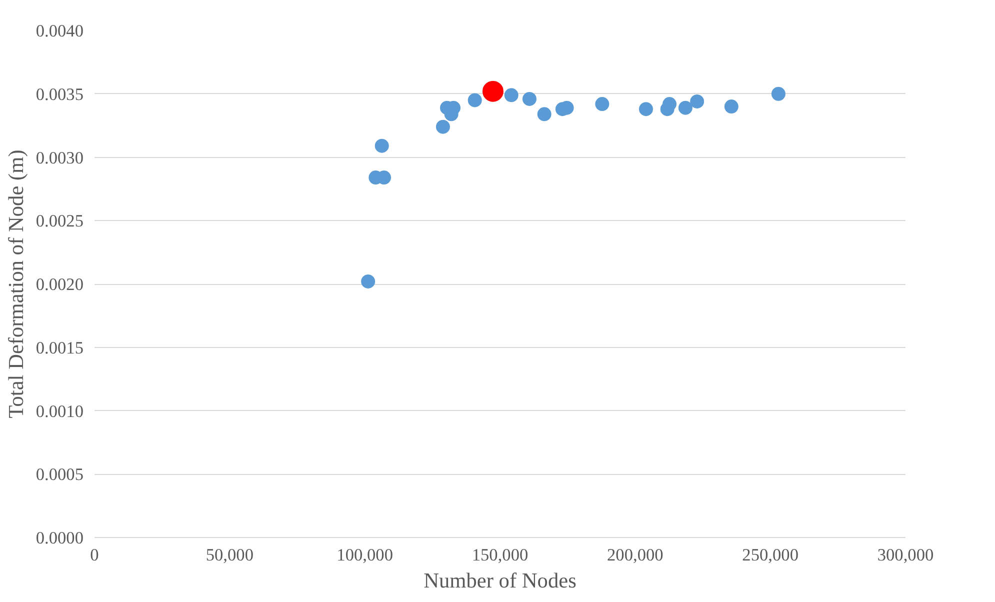 The width and height of the screenshot is (995, 602). What do you see at coordinates (60, 411) in the screenshot?
I see `y-tick-label: 0.0010` at bounding box center [60, 411].